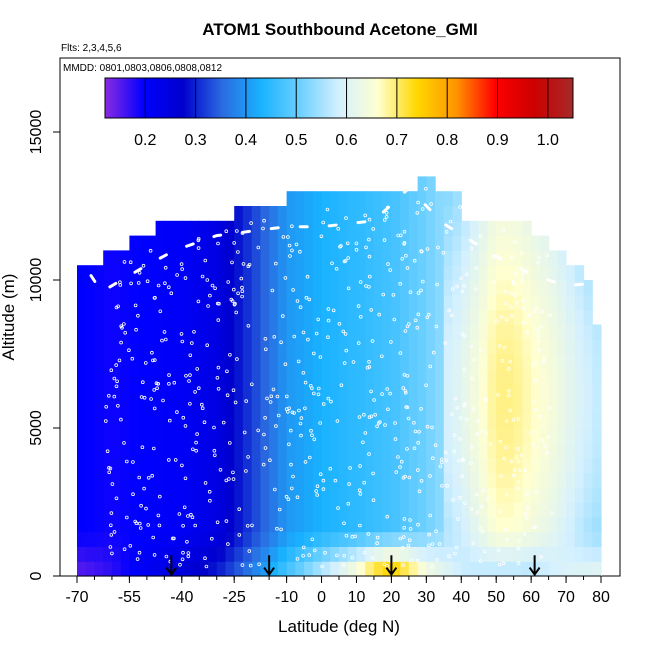  Describe the element at coordinates (9, 317) in the screenshot. I see `y-axis-label: Altitude (m)` at that location.